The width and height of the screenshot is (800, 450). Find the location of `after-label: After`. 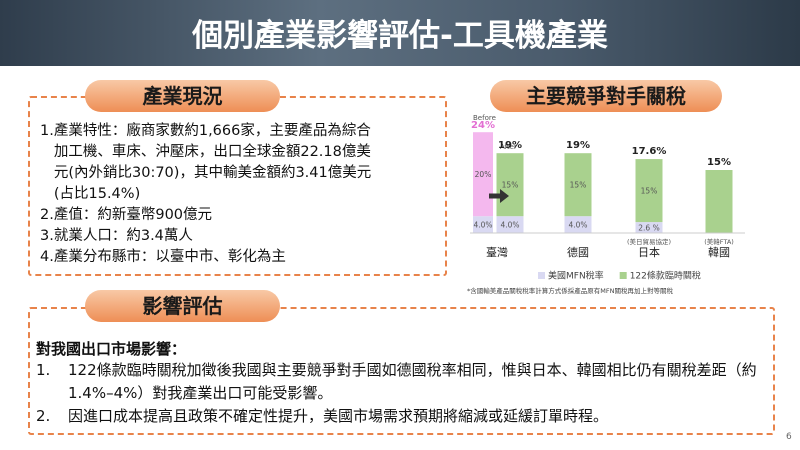

after-label: After is located at coordinates (508, 147).